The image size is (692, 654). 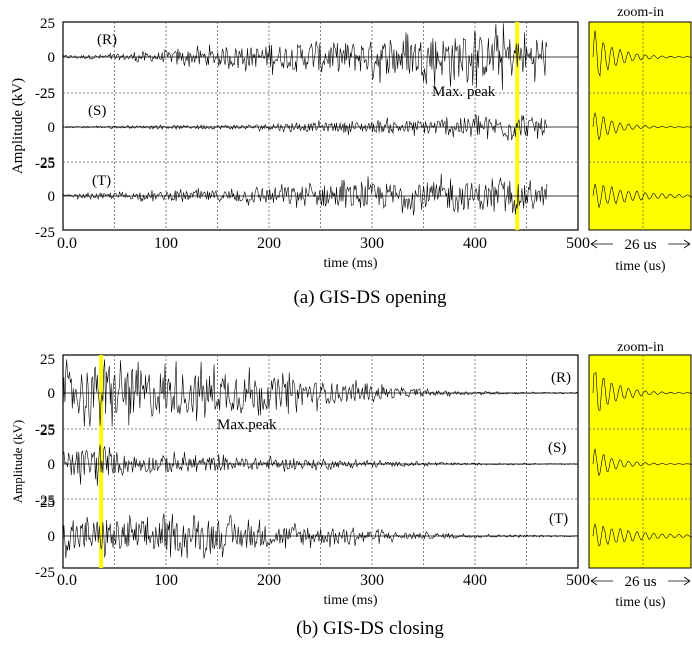 What do you see at coordinates (101, 461) in the screenshot?
I see `max-peak-marker` at bounding box center [101, 461].